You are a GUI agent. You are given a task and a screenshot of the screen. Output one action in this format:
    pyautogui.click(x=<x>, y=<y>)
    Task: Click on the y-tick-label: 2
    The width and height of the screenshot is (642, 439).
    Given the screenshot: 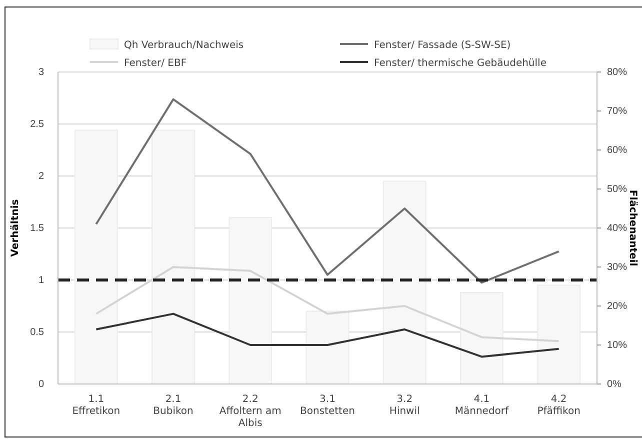 What is the action you would take?
    pyautogui.click(x=41, y=176)
    